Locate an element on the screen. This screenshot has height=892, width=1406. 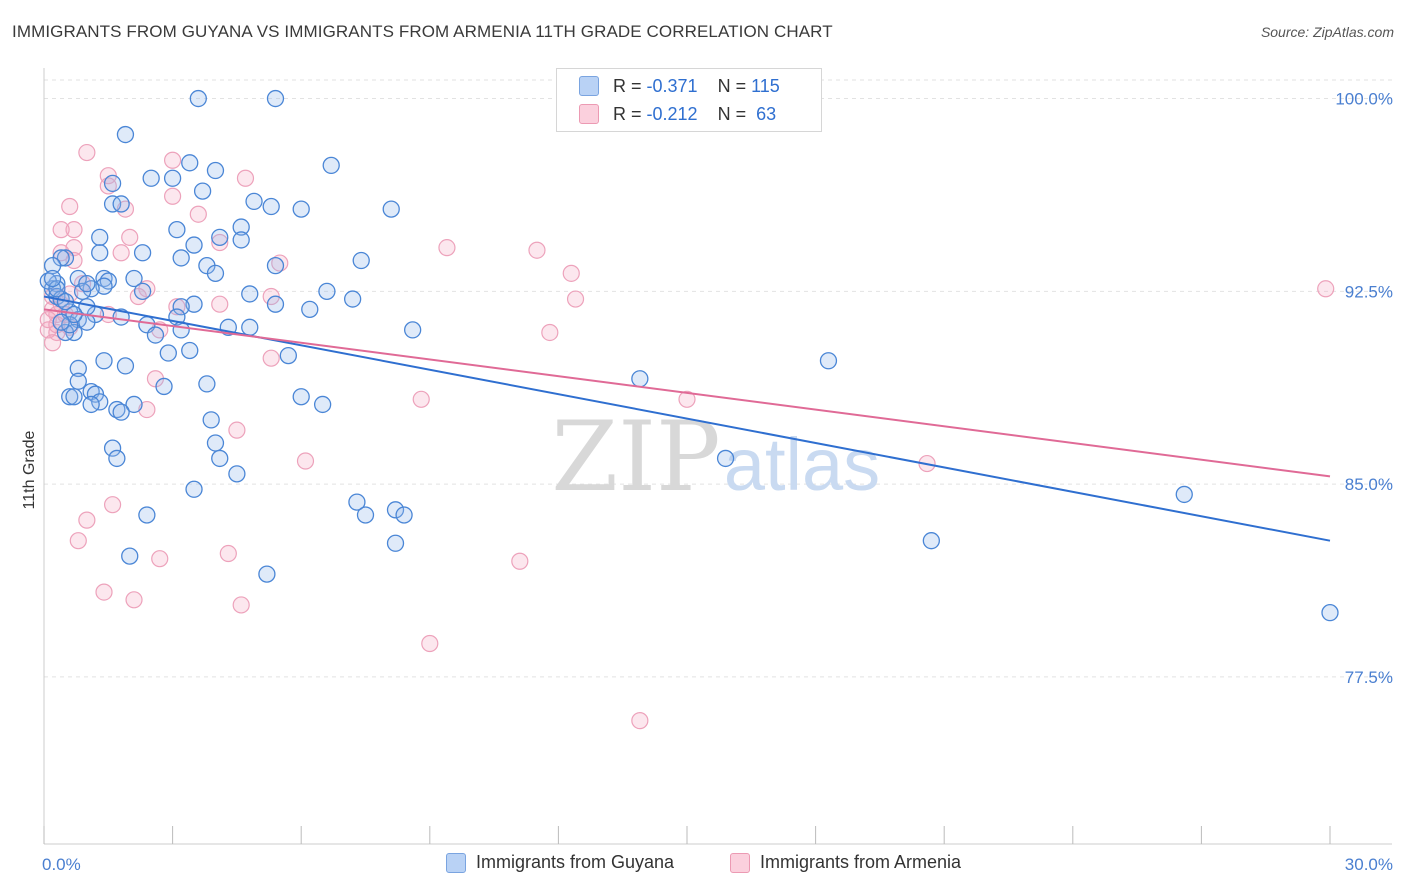
r-label: R = is located at coordinates (627, 113).